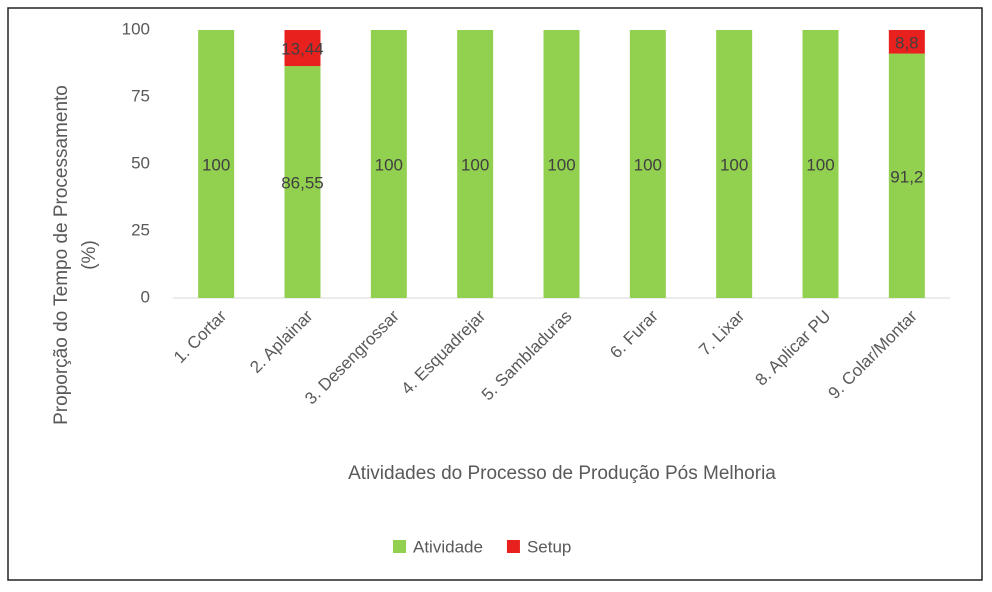  Describe the element at coordinates (549, 546) in the screenshot. I see `legend-label: Setup` at that location.